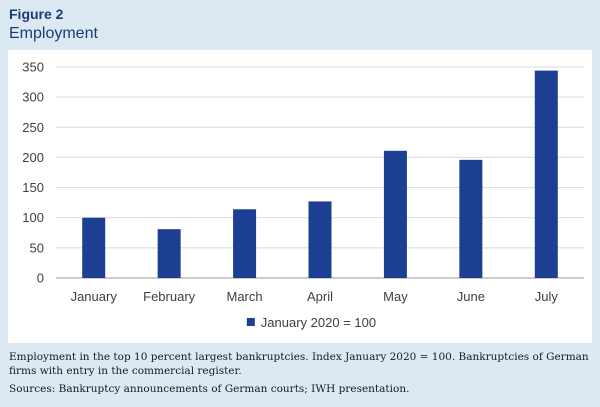 This screenshot has width=600, height=407. I want to click on y-tick-label: 350, so click(33, 67).